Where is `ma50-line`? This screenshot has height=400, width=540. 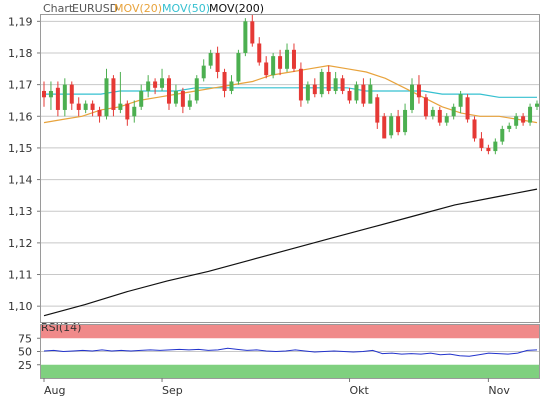 ma50-line is located at coordinates (290, 92).